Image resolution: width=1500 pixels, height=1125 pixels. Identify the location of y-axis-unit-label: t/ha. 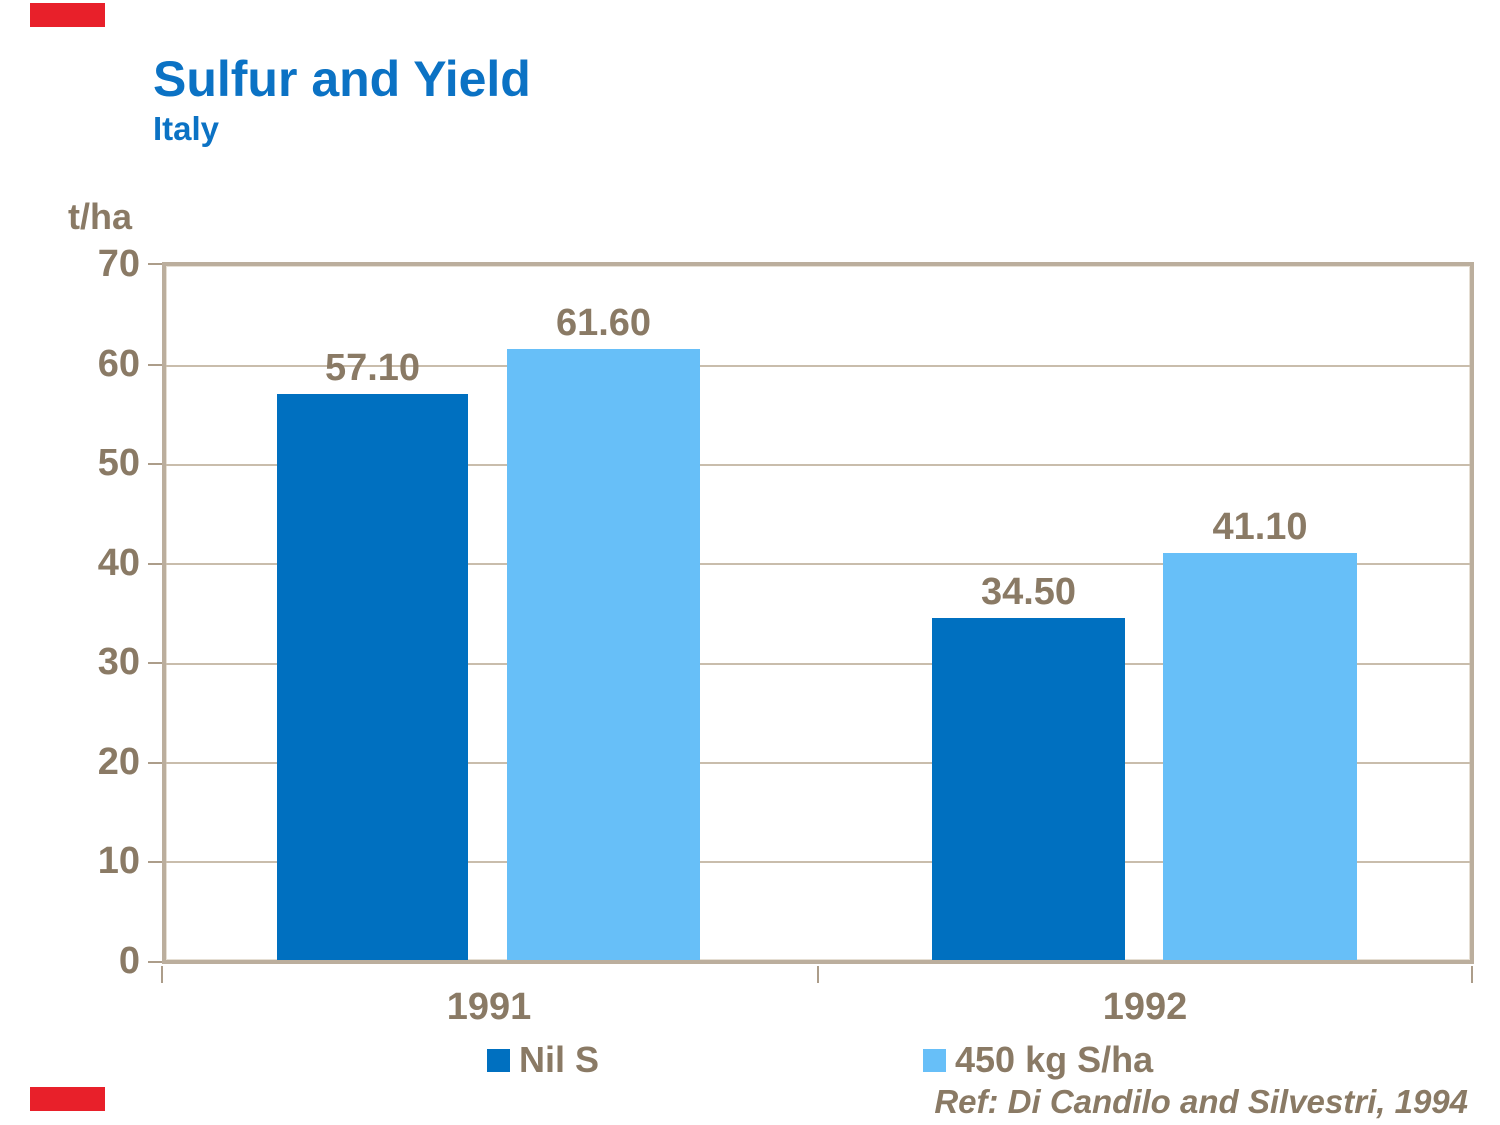
(100, 216).